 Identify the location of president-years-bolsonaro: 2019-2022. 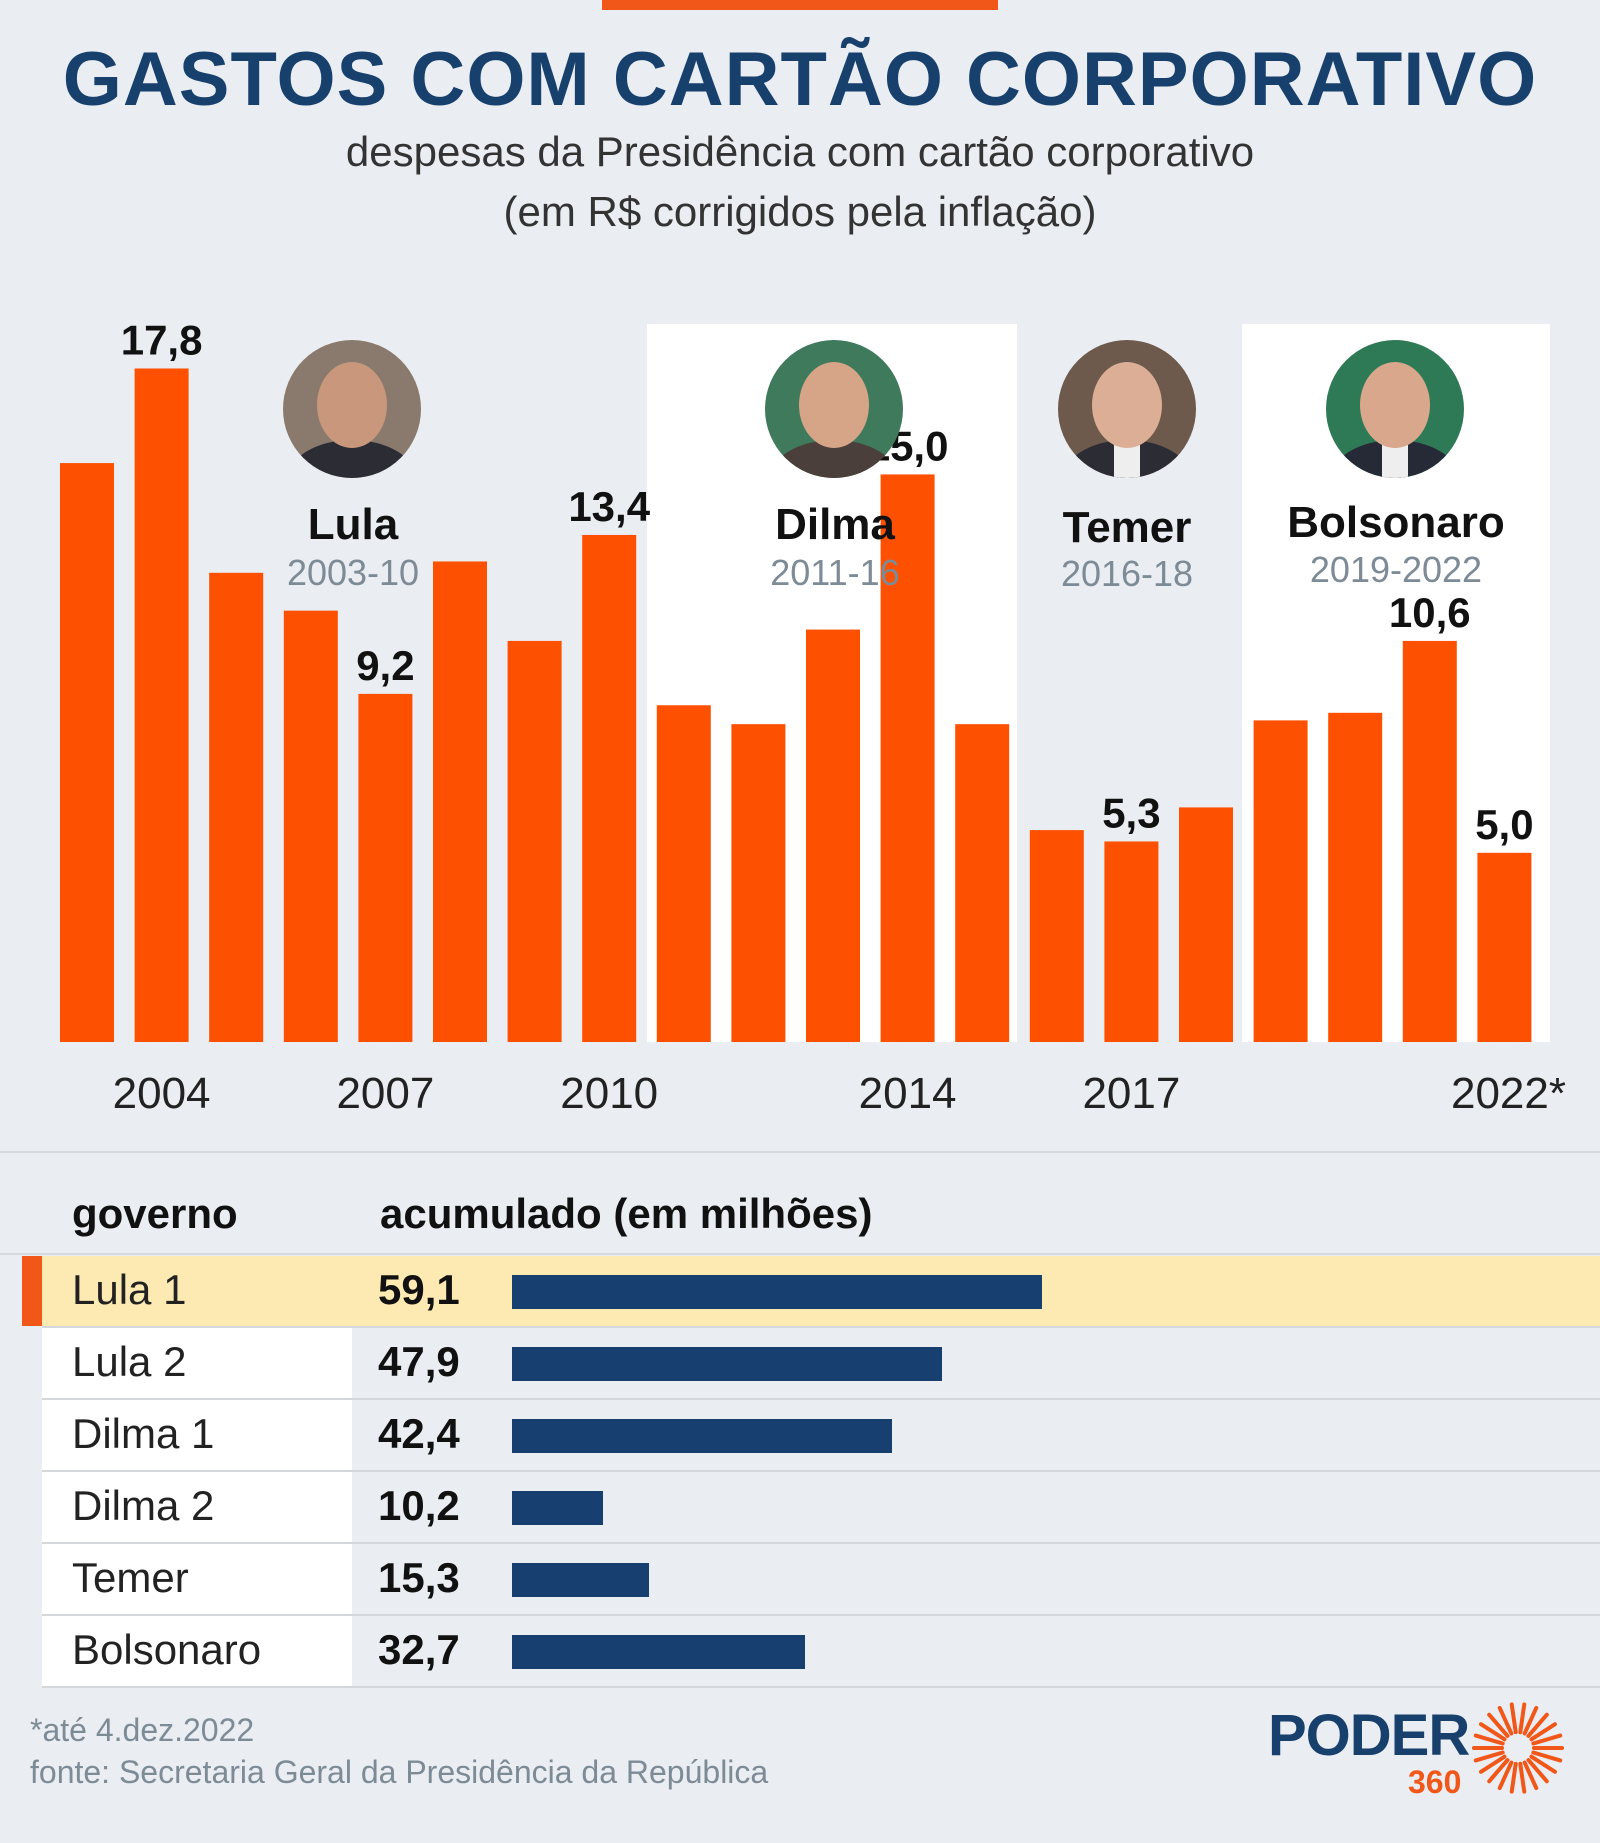
(1396, 569).